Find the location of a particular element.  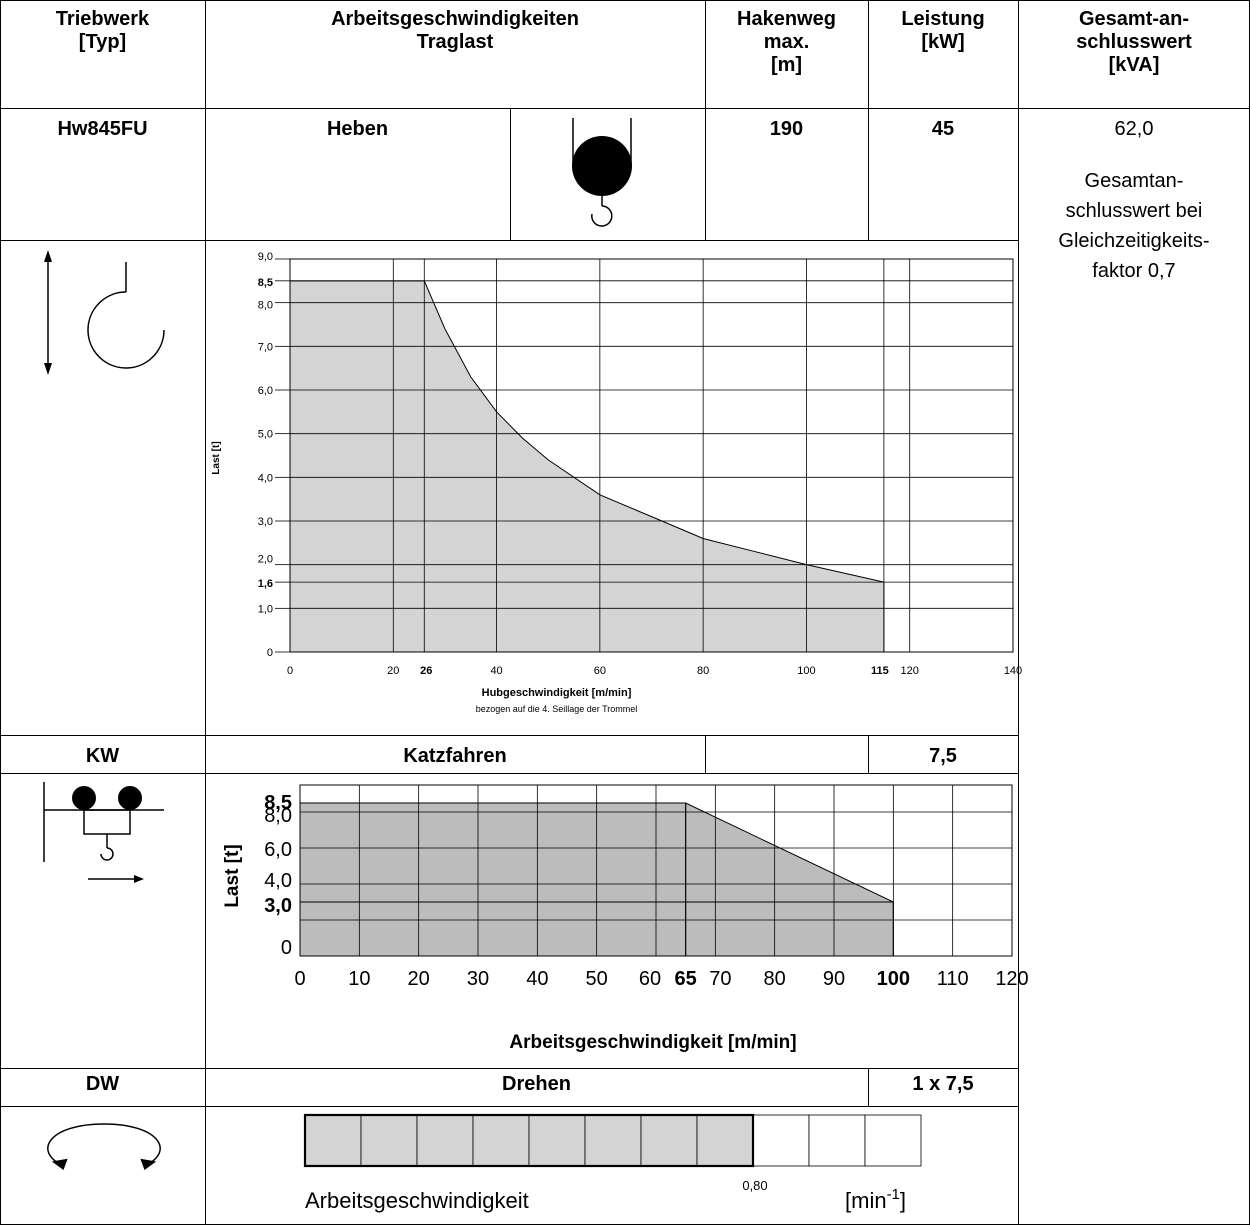

y-tick-label: 5,0 is located at coordinates (265, 435).